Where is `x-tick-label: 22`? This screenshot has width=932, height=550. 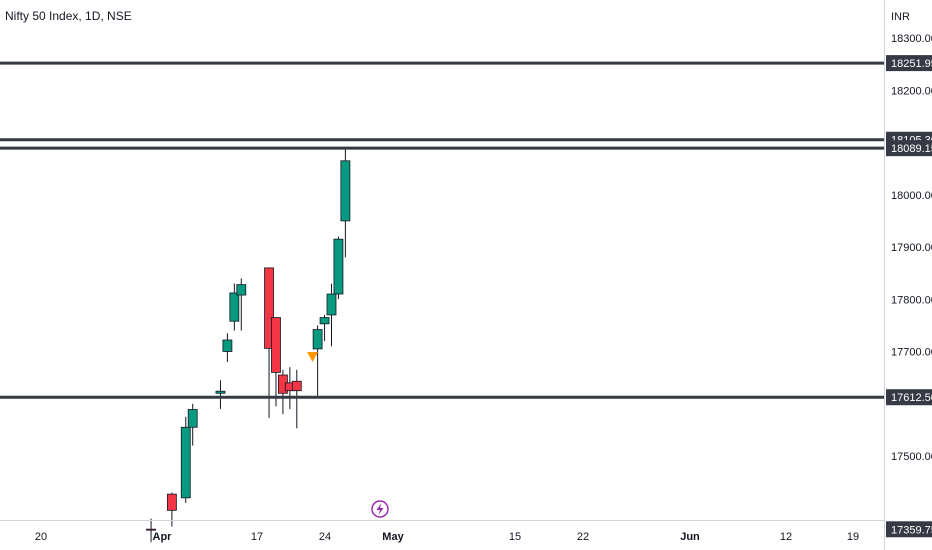 x-tick-label: 22 is located at coordinates (583, 537).